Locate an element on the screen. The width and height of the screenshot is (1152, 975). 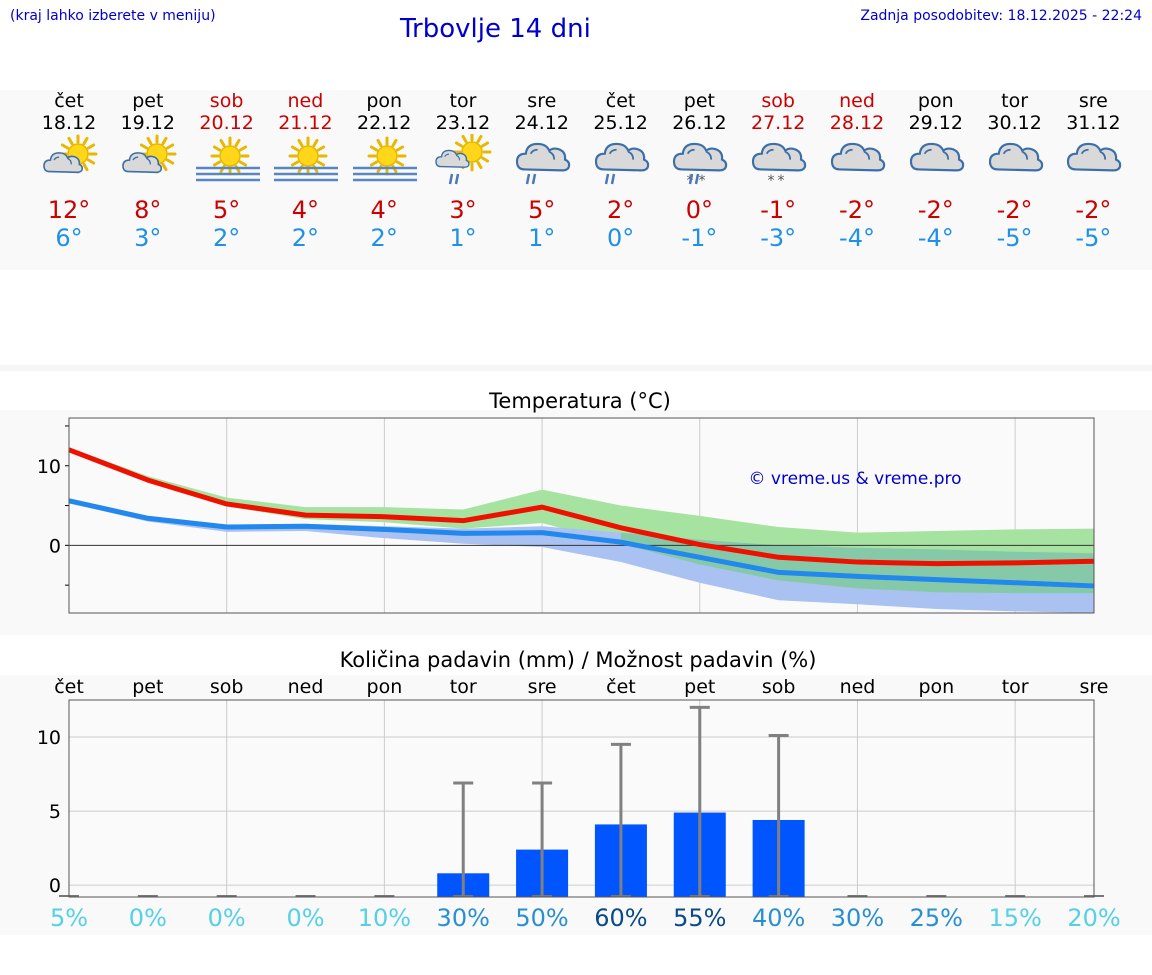
forecast-day: pon 22.12 4° 2° is located at coordinates (384, 171).